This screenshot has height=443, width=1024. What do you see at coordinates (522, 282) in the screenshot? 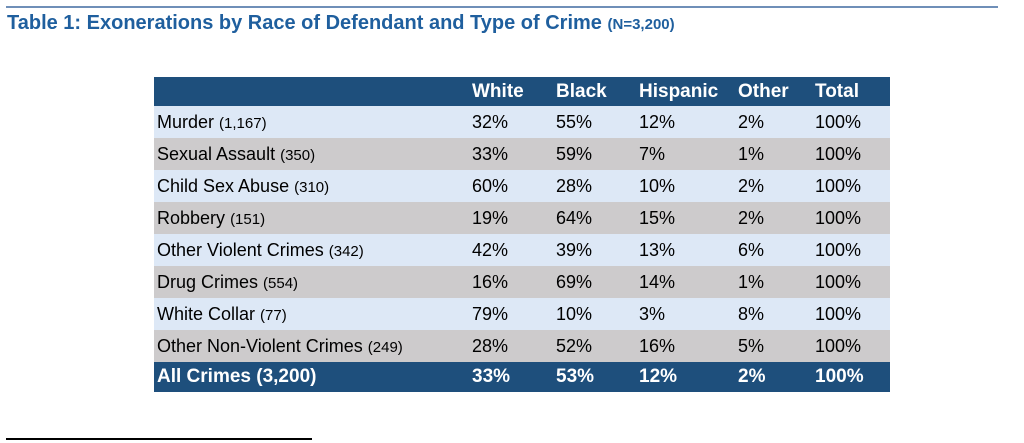
I see `table-row: Drug Crimes (554) 16% 69% 14% 1% 100%` at bounding box center [522, 282].